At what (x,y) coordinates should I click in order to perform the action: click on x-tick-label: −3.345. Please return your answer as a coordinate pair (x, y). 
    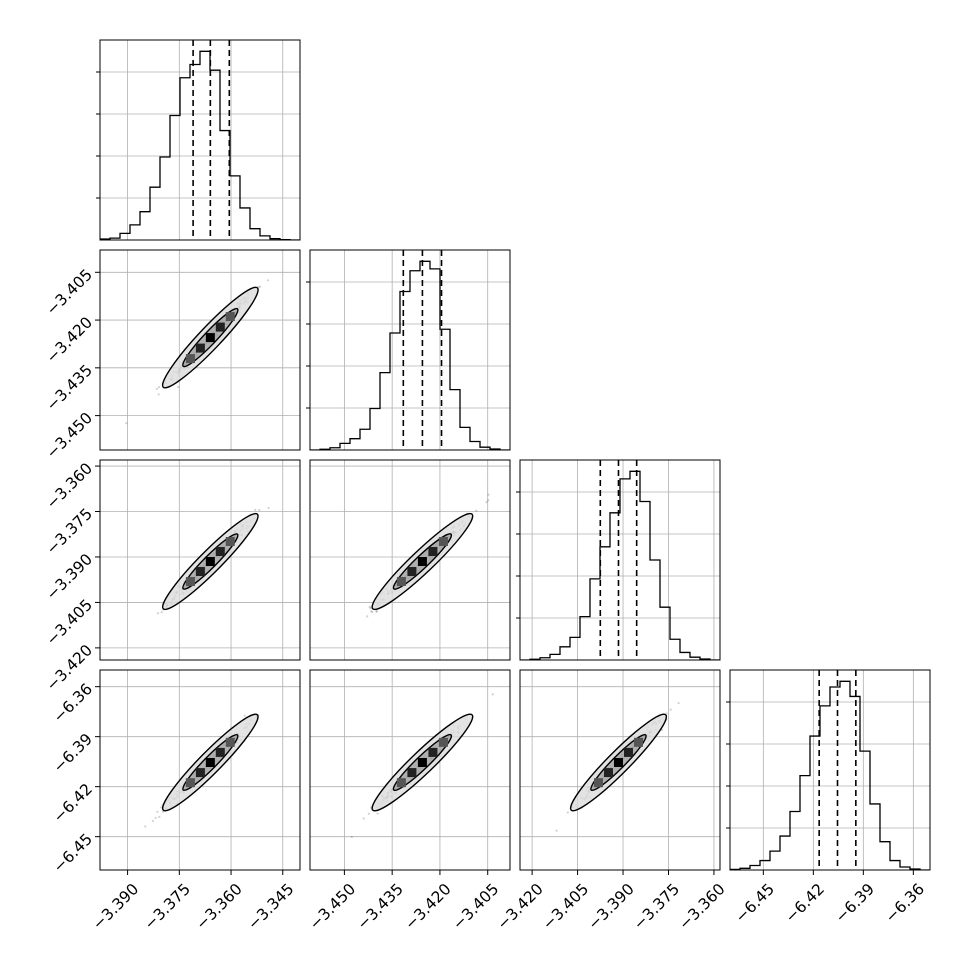
    Looking at the image, I should click on (270, 906).